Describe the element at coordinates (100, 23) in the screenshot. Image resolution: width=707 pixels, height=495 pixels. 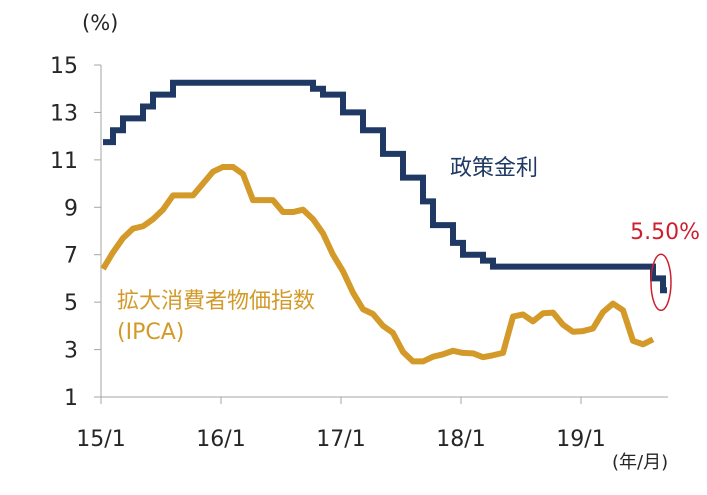
I see `y-unit-label: (%)` at that location.